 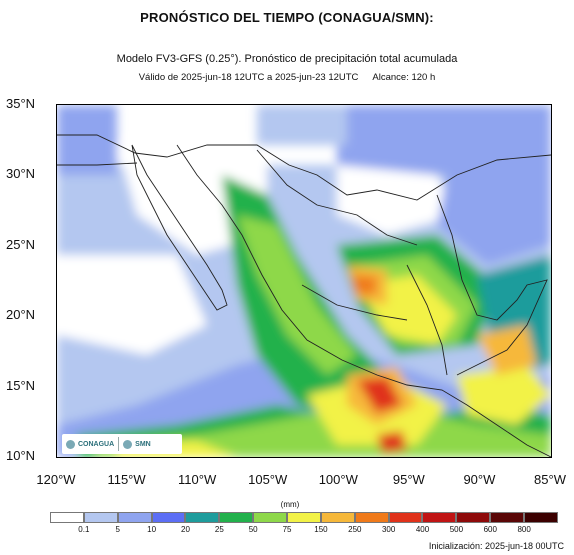 I want to click on colorbar-label-0: 0.1, so click(x=84, y=529).